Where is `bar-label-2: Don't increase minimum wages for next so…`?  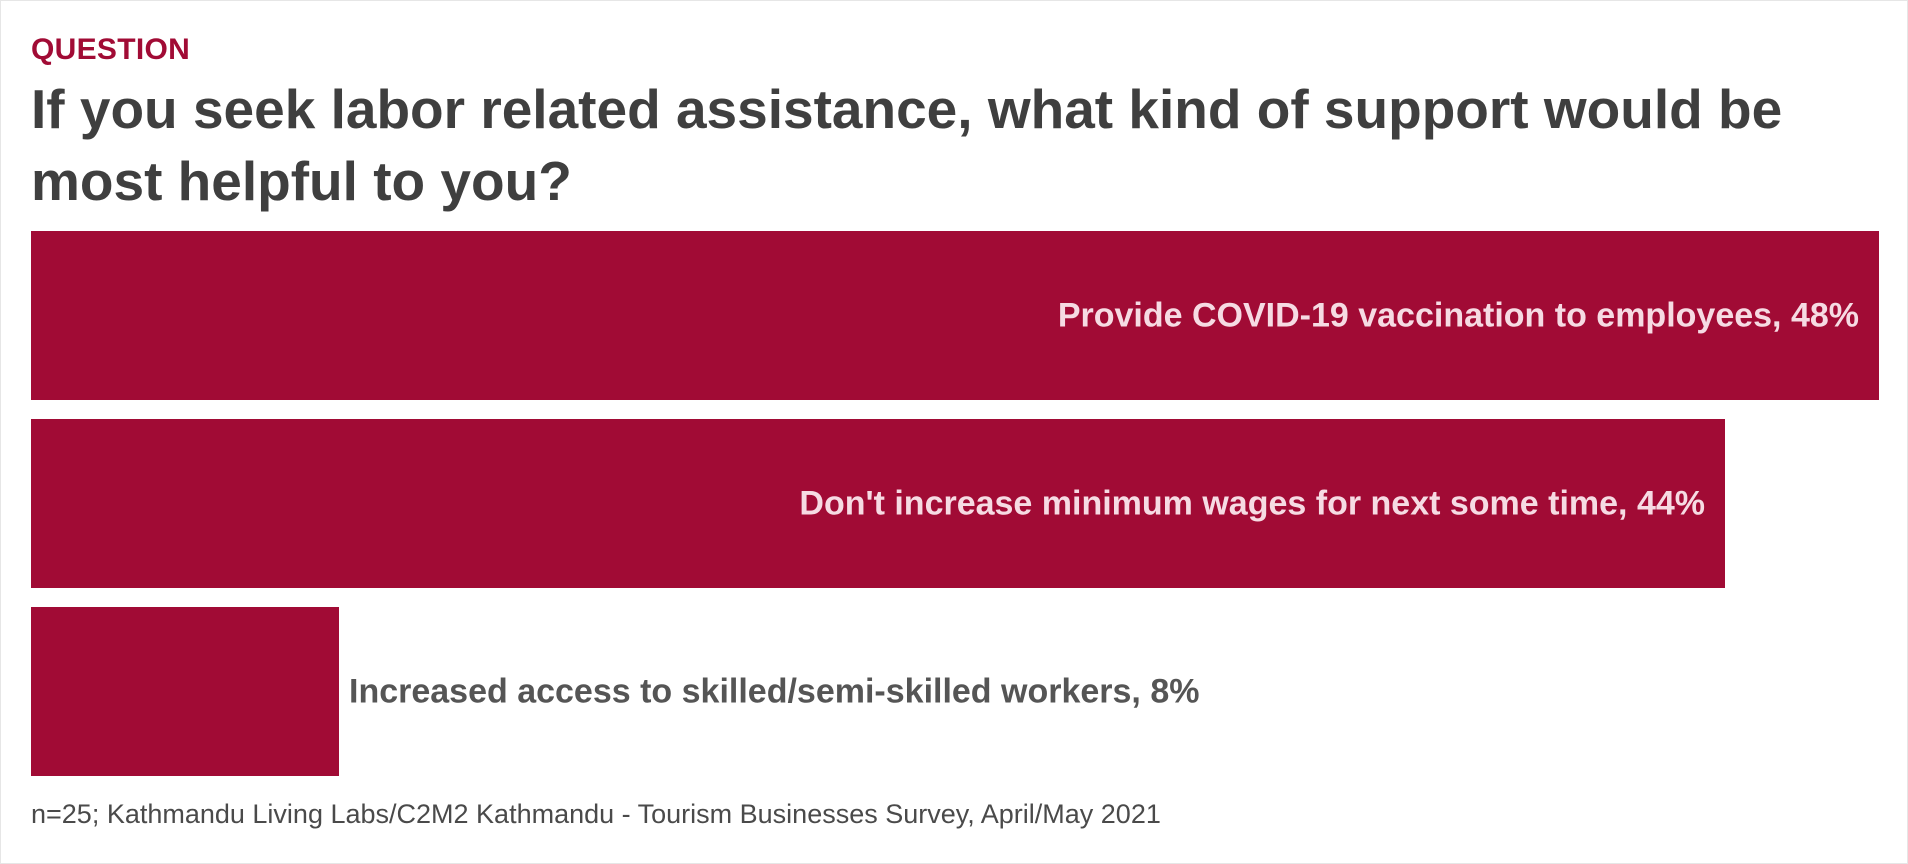
bar-label-2: Don't increase minimum wages for next so… is located at coordinates (1252, 504).